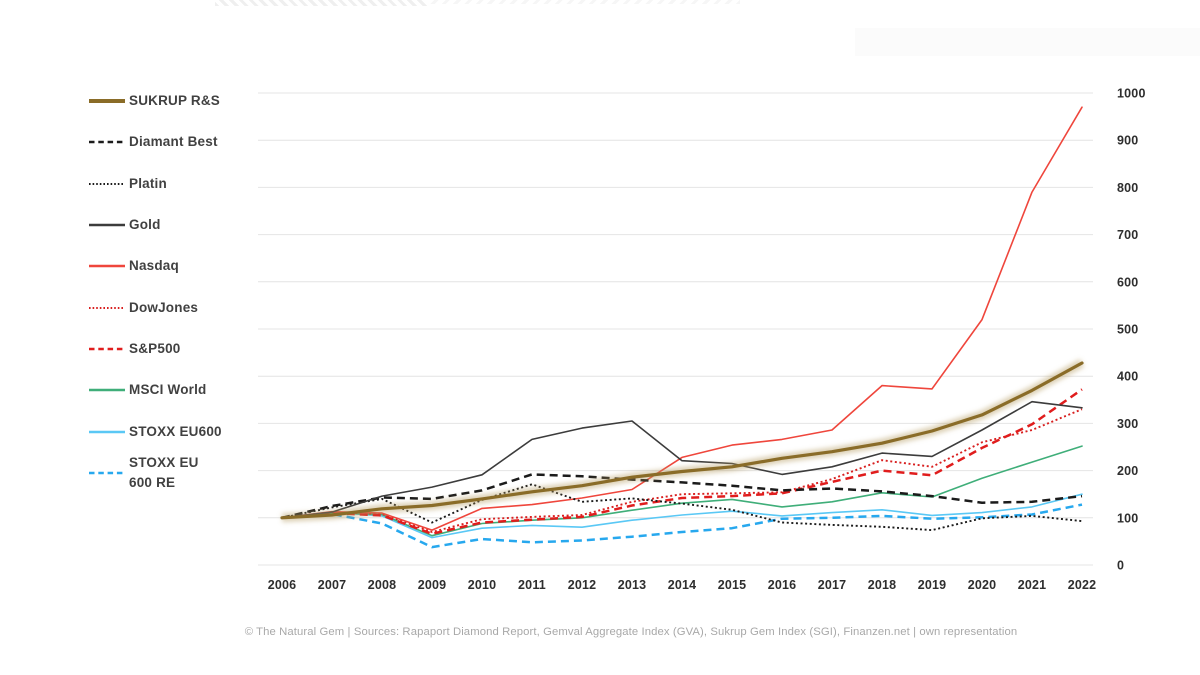 This screenshot has width=1200, height=675. I want to click on legend-item-nasdaq: Nasdaq, so click(133, 266).